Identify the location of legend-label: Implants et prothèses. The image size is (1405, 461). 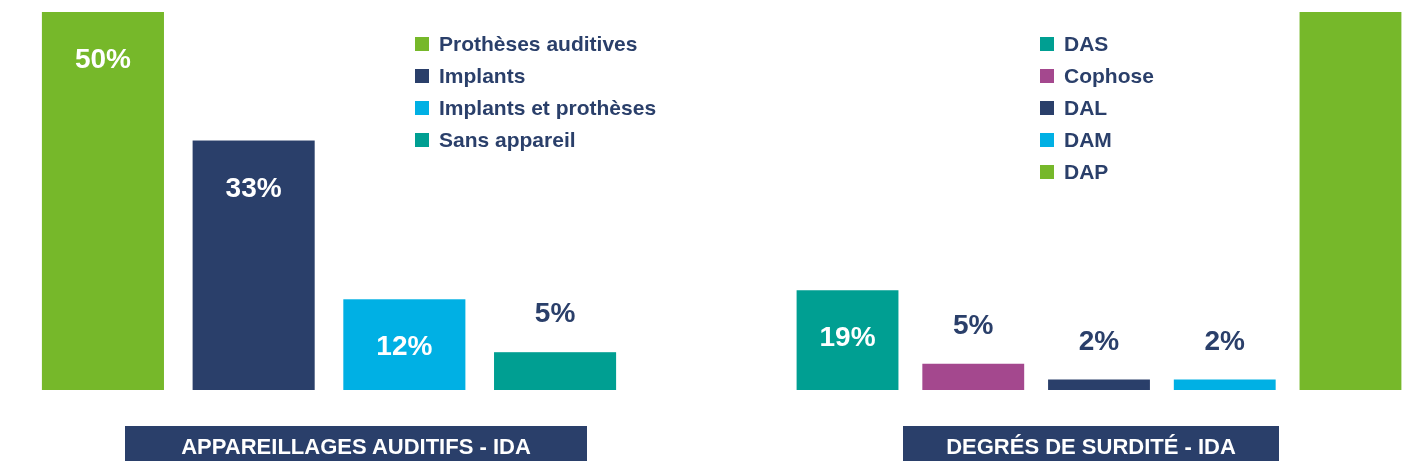
(548, 107).